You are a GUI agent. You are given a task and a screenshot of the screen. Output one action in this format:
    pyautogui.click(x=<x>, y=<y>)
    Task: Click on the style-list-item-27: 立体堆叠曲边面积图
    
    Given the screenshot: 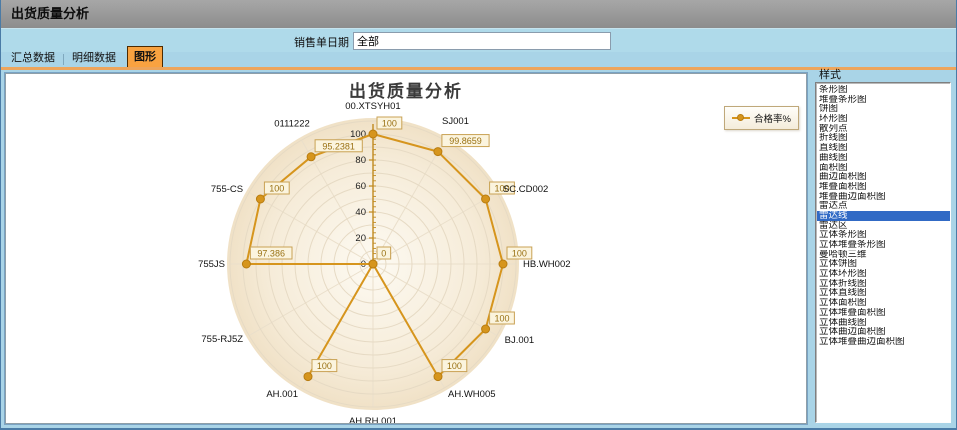 What is the action you would take?
    pyautogui.click(x=862, y=341)
    